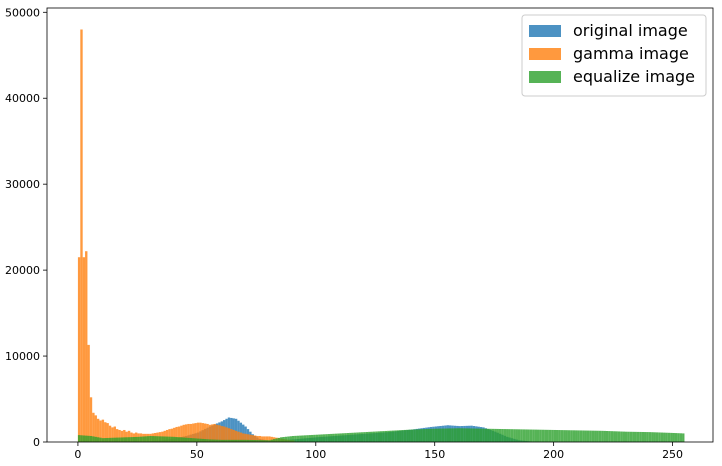 The image size is (722, 466). What do you see at coordinates (22, 184) in the screenshot?
I see `y-tick-label: 30000` at bounding box center [22, 184].